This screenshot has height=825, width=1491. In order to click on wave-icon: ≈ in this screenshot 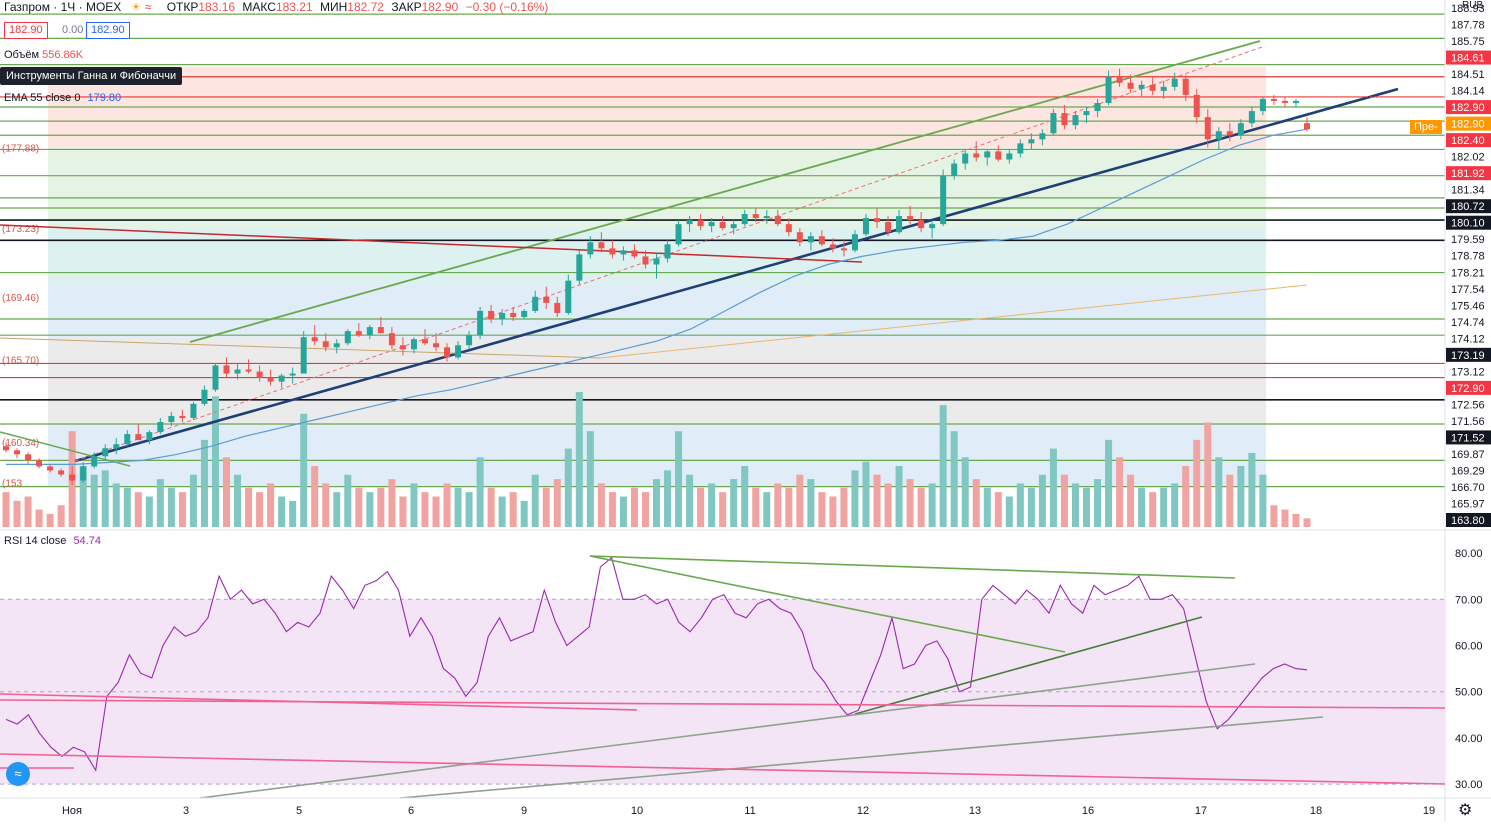, I will do `click(148, 7)`.